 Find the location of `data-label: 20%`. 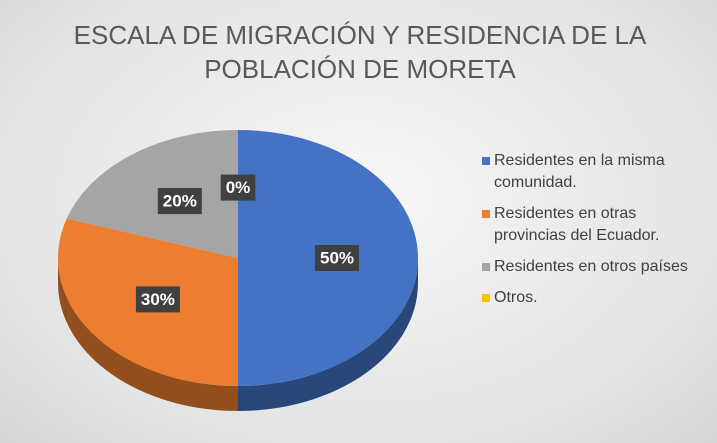

data-label: 20% is located at coordinates (179, 201).